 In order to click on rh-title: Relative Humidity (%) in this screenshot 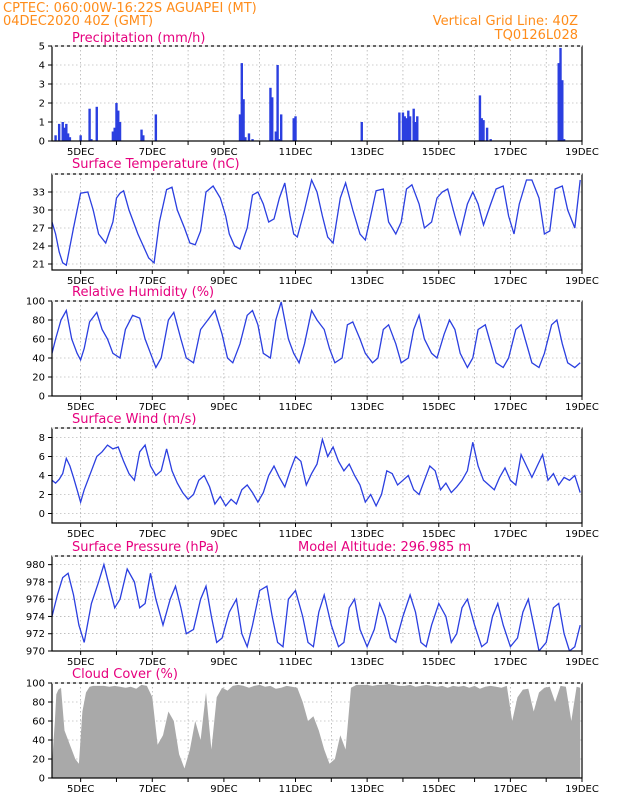, I will do `click(143, 292)`.